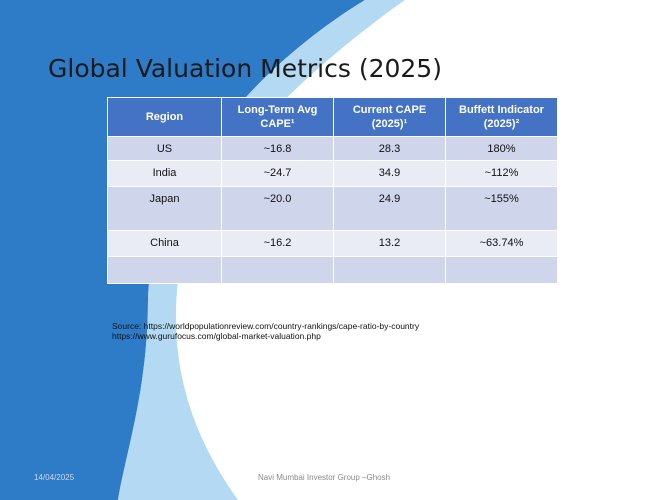 This screenshot has width=667, height=500. Describe the element at coordinates (389, 270) in the screenshot. I see `cell-current-cape` at that location.